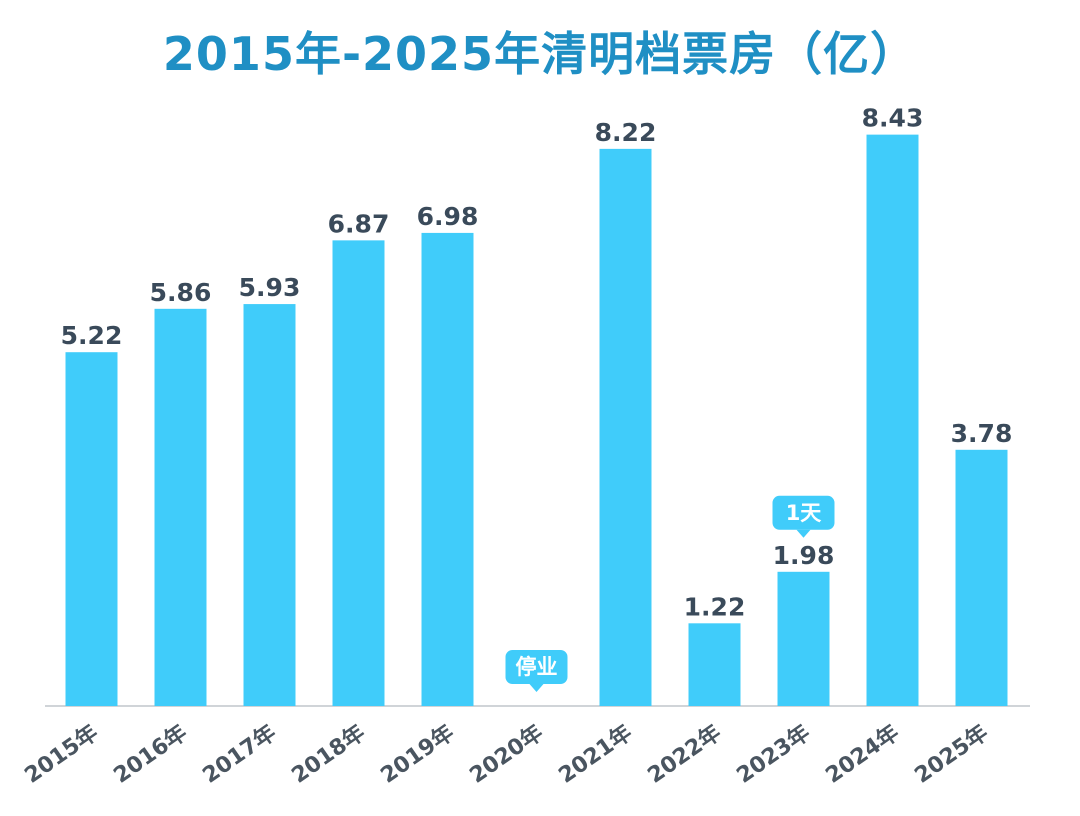 The image size is (1080, 816). What do you see at coordinates (61, 754) in the screenshot?
I see `category-label: 2015年` at bounding box center [61, 754].